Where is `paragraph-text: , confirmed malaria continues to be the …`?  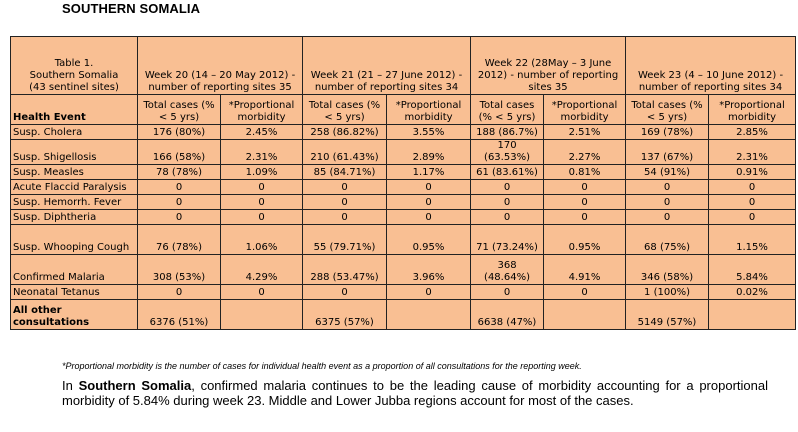
paragraph-text: , confirmed malaria continues to be the … is located at coordinates (415, 393).